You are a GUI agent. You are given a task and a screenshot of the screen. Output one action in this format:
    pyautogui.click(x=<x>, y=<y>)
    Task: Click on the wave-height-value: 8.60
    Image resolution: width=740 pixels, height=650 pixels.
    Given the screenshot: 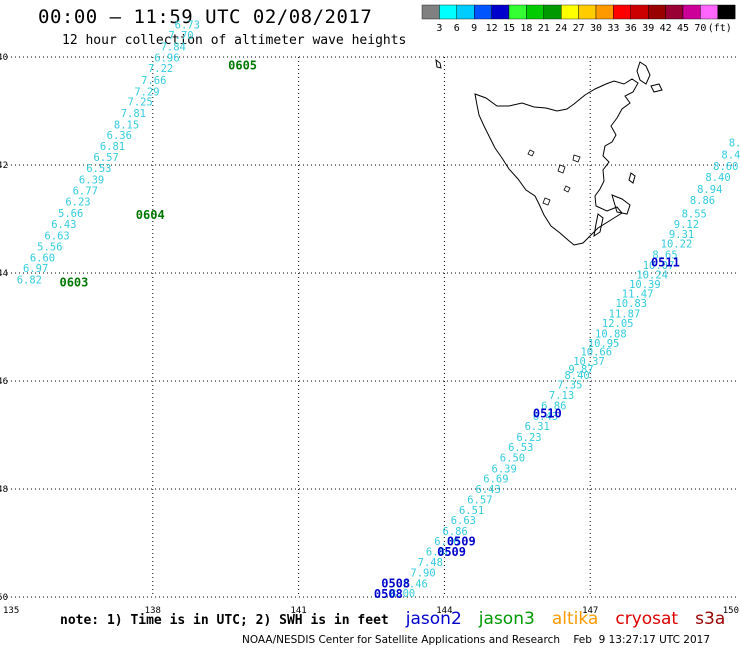 What is the action you would take?
    pyautogui.click(x=725, y=167)
    